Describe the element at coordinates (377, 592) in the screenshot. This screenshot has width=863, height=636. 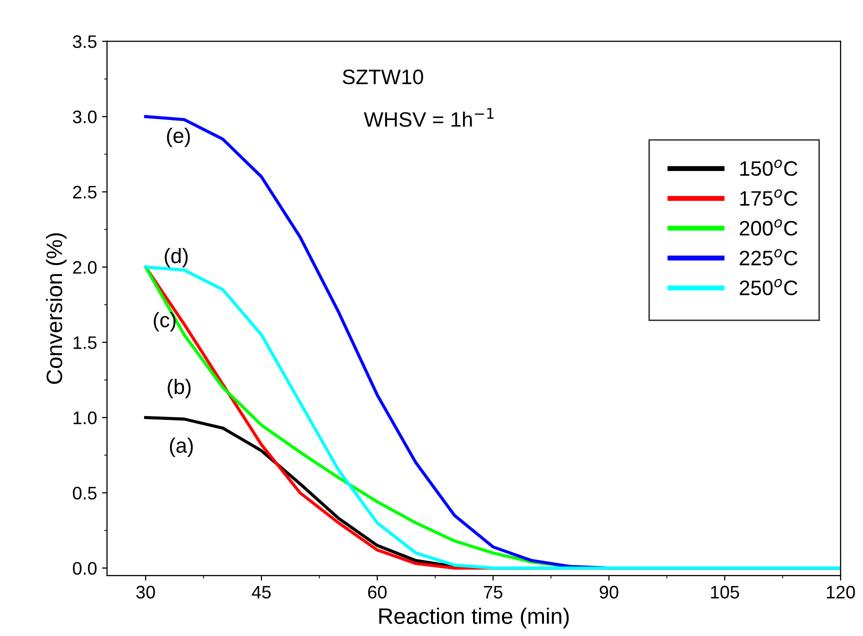
I see `x-tick-label: 60` at that location.